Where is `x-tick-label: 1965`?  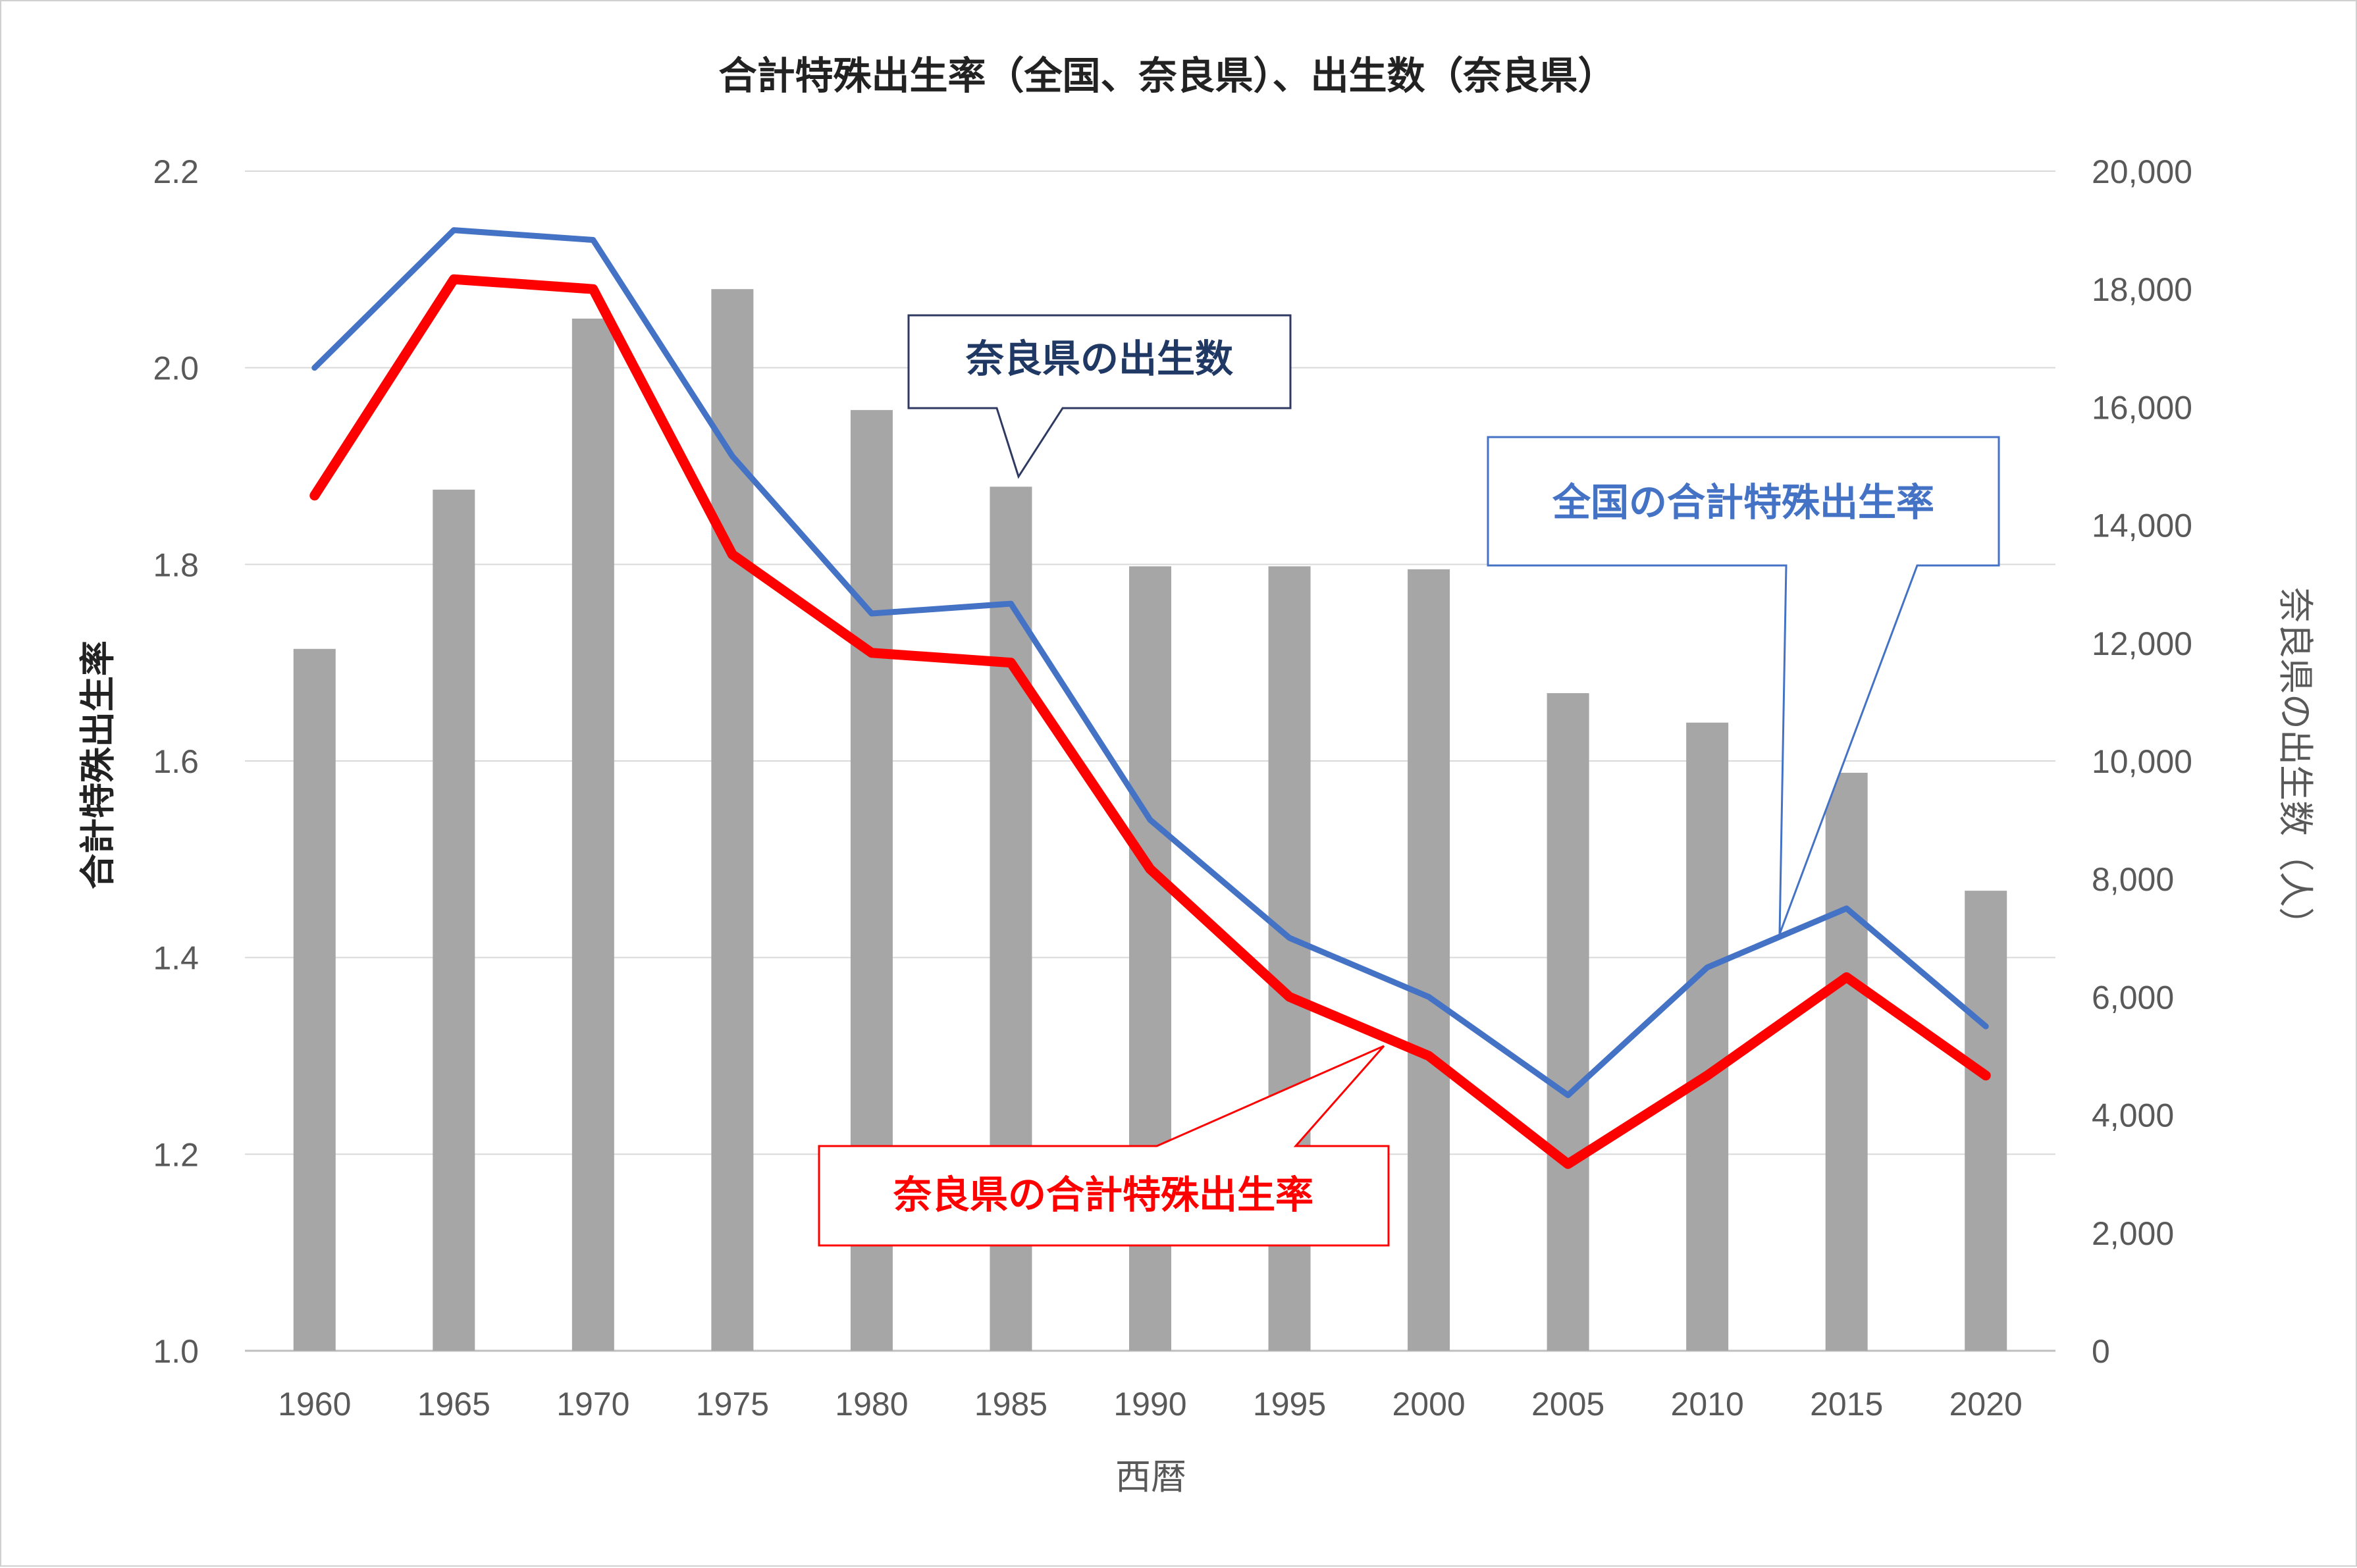 x-tick-label: 1965 is located at coordinates (453, 1405).